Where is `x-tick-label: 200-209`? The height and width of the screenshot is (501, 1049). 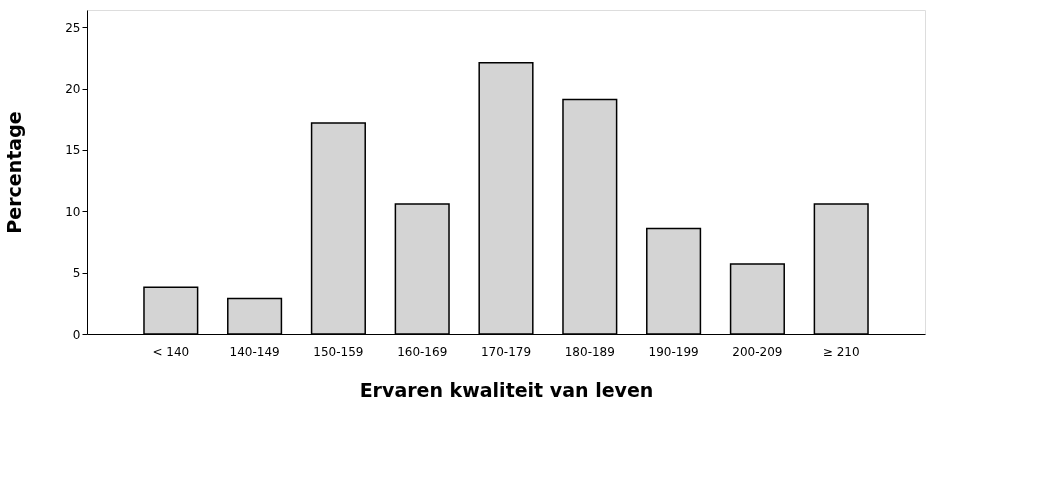 x-tick-label: 200-209 is located at coordinates (757, 351).